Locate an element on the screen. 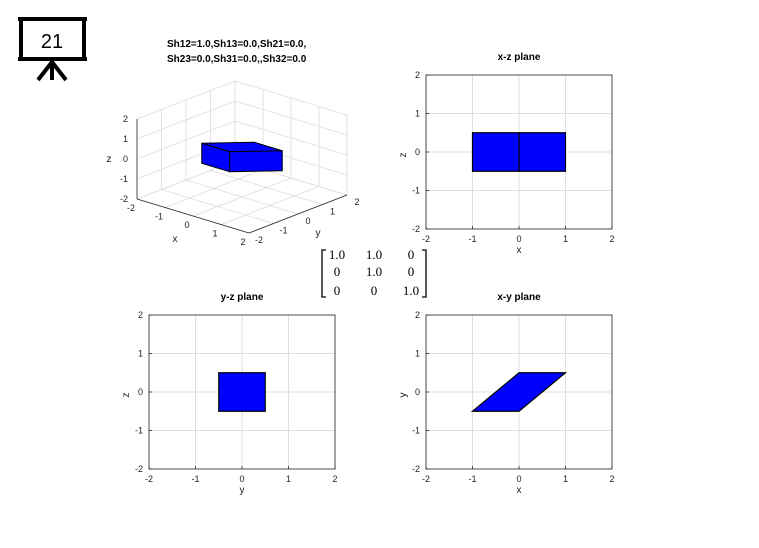  plot-title: x-z plane is located at coordinates (519, 57).